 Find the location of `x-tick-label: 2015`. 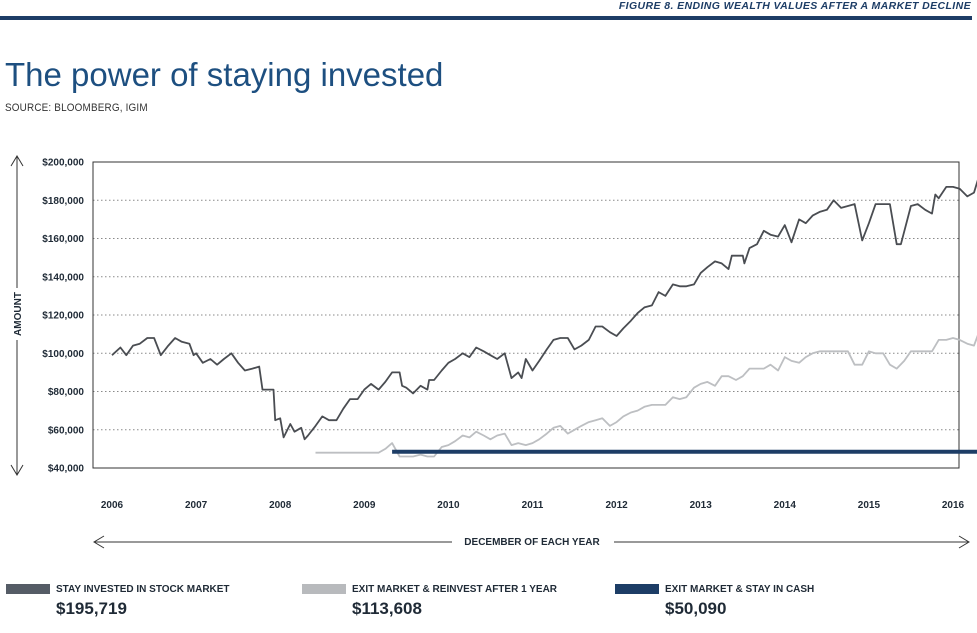

x-tick-label: 2015 is located at coordinates (869, 505).